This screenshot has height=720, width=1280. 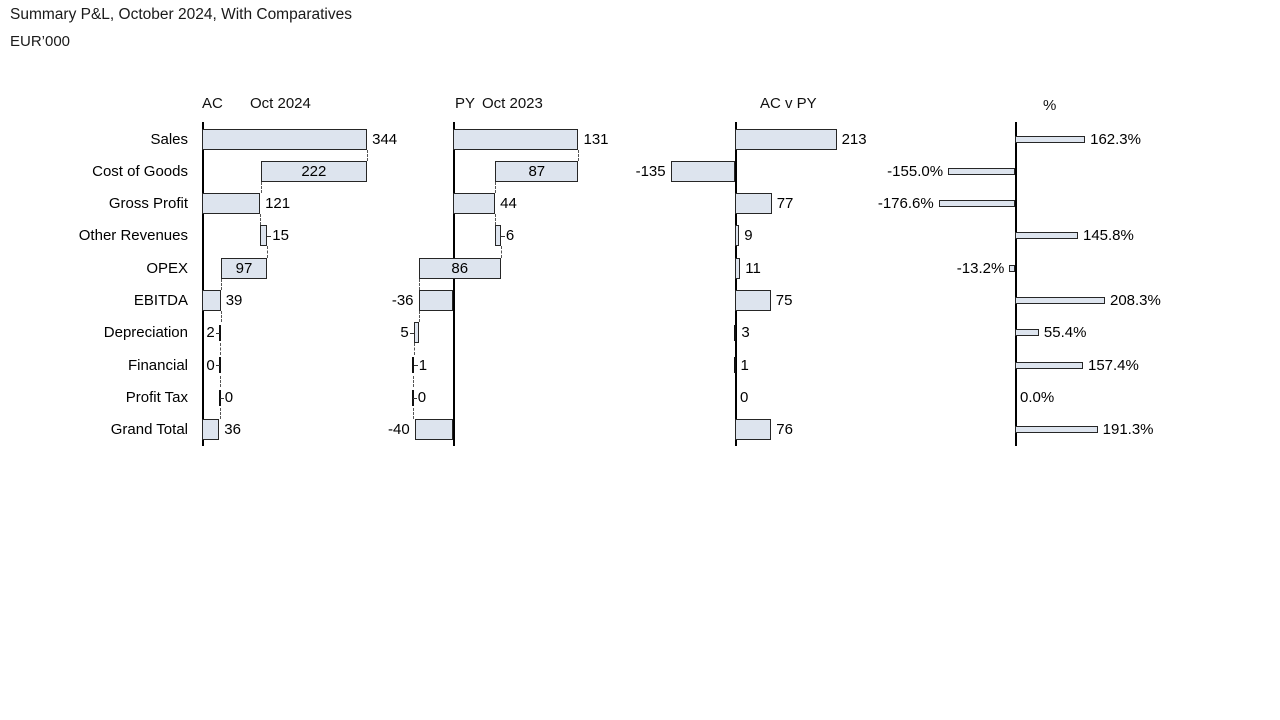 I want to click on value-label-ac-gross-profit: 121, so click(x=278, y=204).